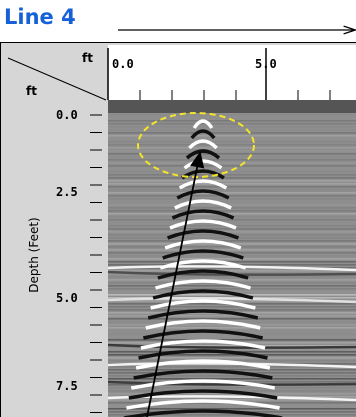 The image size is (356, 417). Describe the element at coordinates (87, 58) in the screenshot. I see `x-unit: ft` at that location.